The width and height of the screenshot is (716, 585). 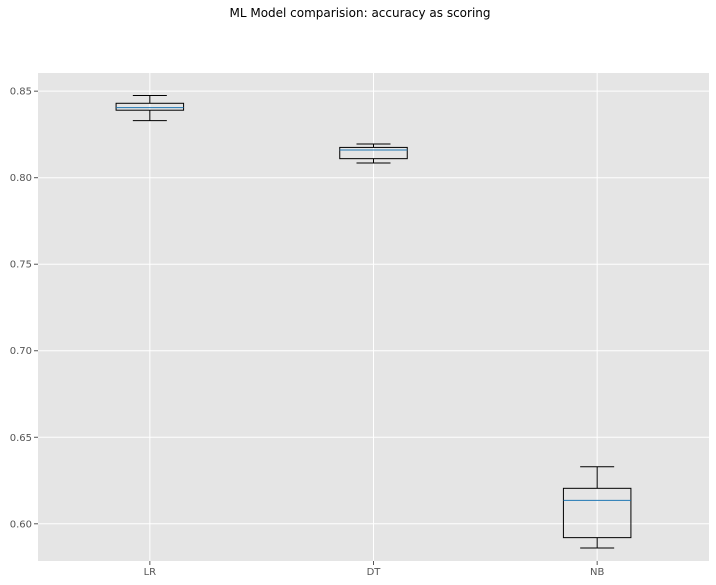 I want to click on y-tick-label: 0.80, so click(x=21, y=178).